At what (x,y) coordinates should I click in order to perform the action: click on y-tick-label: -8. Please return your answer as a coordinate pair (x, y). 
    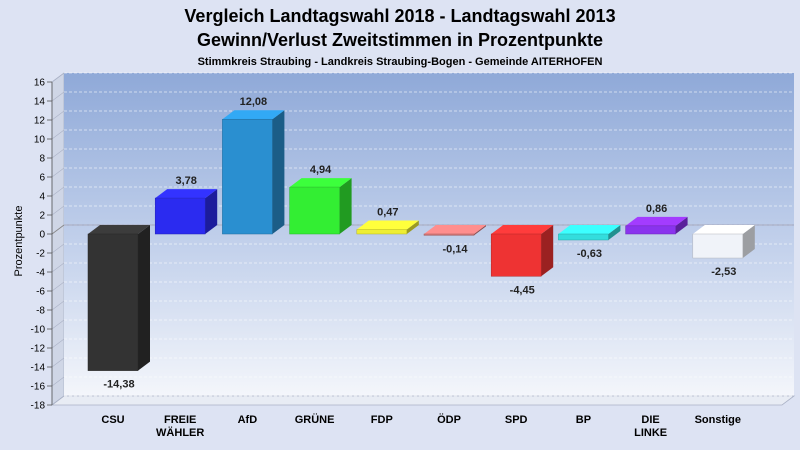
    Looking at the image, I should click on (40, 311).